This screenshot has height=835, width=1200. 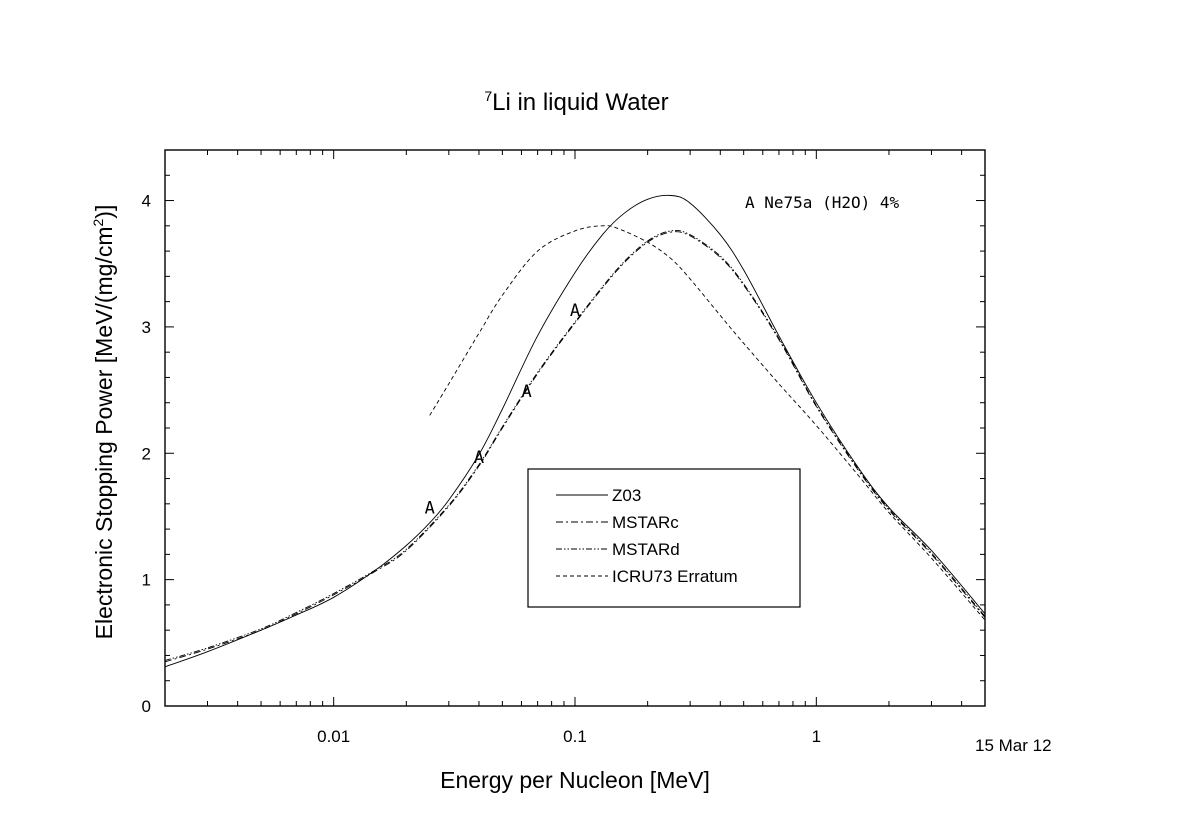 I want to click on legend-label: MSTARd, so click(x=646, y=549).